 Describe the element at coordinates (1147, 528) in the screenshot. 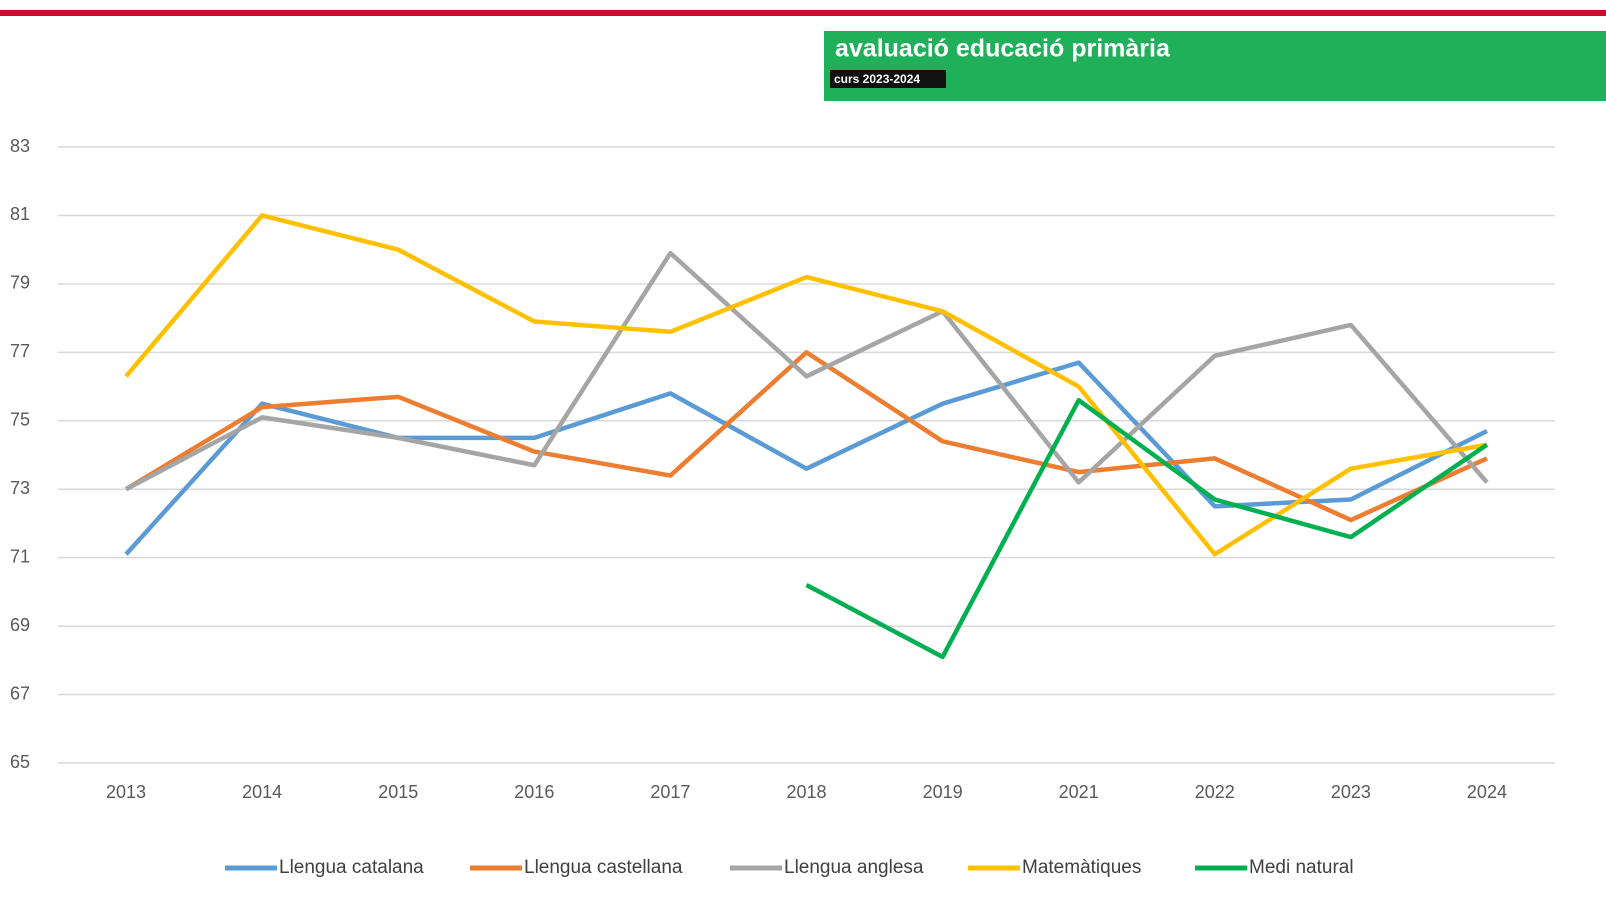

I see `series-line` at that location.